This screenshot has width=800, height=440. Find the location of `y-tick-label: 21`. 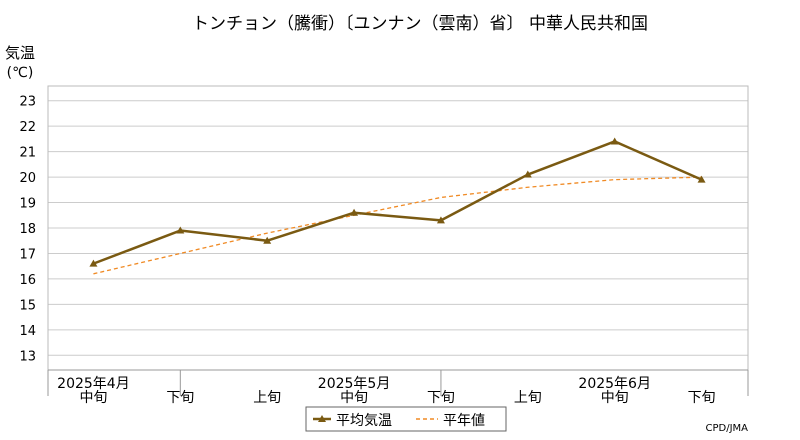

y-tick-label: 21 is located at coordinates (27, 153).